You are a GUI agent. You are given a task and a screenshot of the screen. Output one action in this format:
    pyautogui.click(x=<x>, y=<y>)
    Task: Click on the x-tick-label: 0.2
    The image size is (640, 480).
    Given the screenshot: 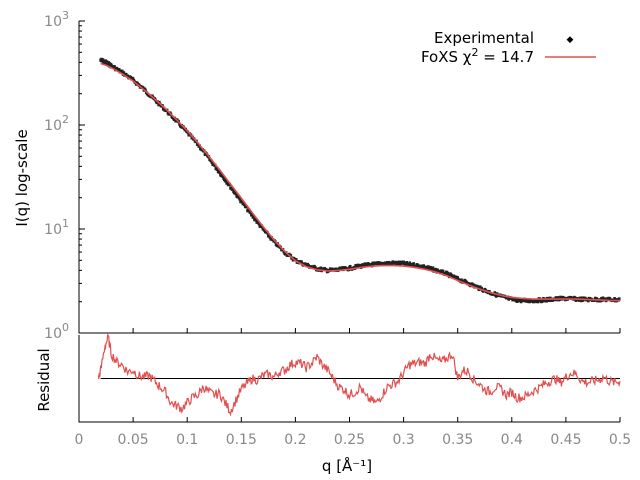 What is the action you would take?
    pyautogui.click(x=295, y=440)
    